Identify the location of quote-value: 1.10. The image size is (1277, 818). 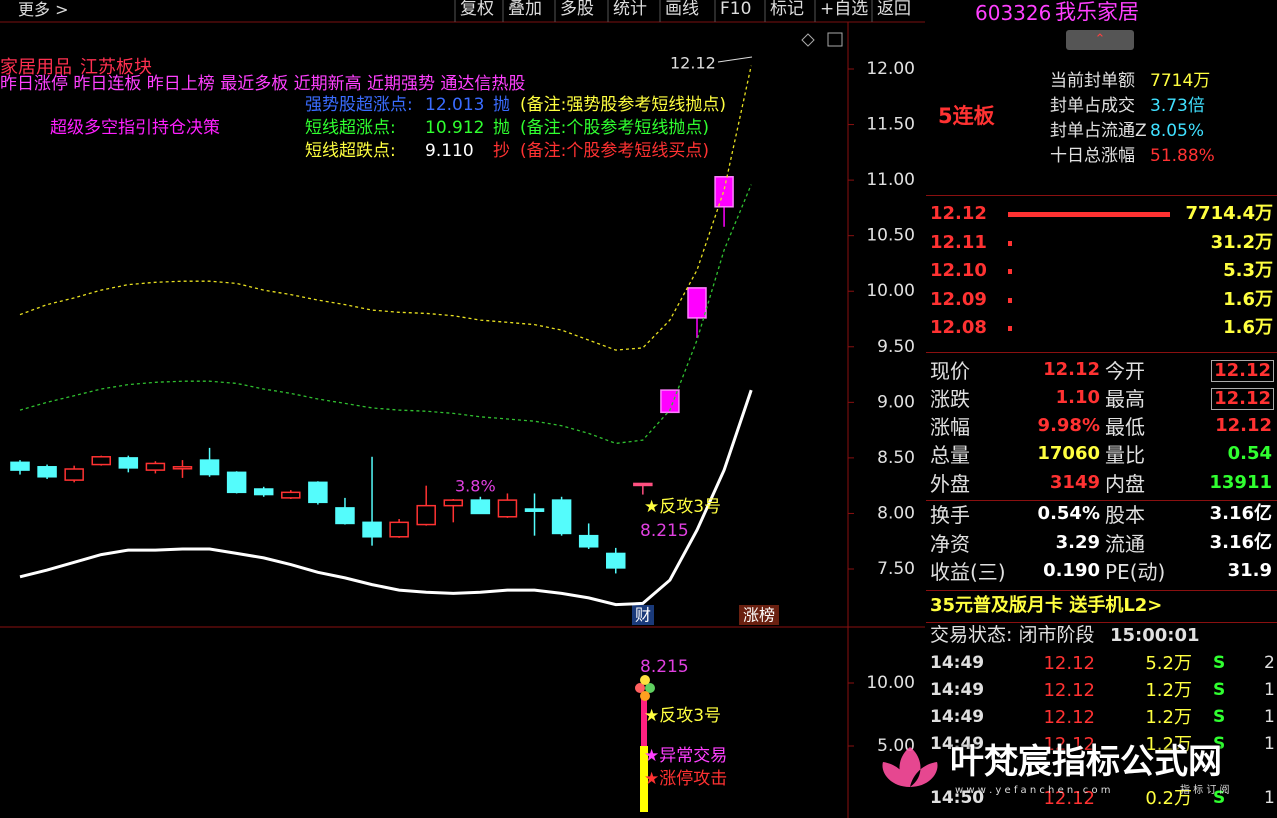
(1077, 397).